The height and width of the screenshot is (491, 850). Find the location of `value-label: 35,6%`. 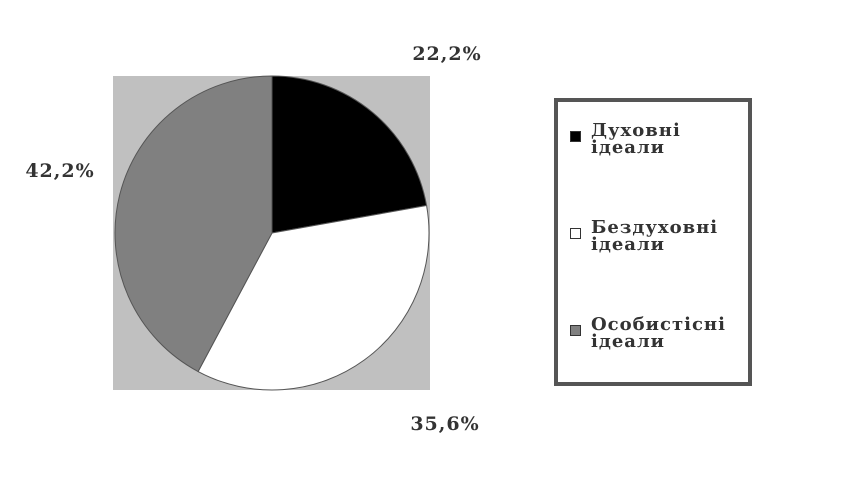

value-label: 35,6% is located at coordinates (444, 424).